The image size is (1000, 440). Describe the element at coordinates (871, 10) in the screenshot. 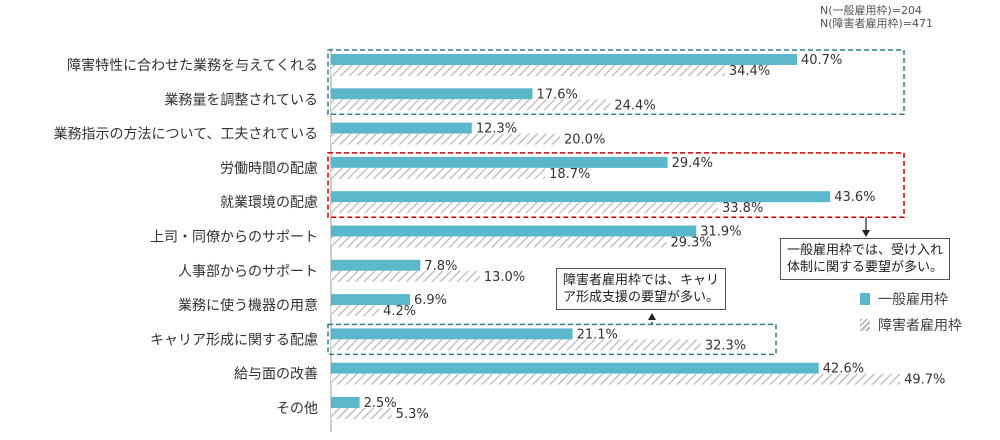

I see `sample-size-general: N(一般雇用枠)=204` at that location.